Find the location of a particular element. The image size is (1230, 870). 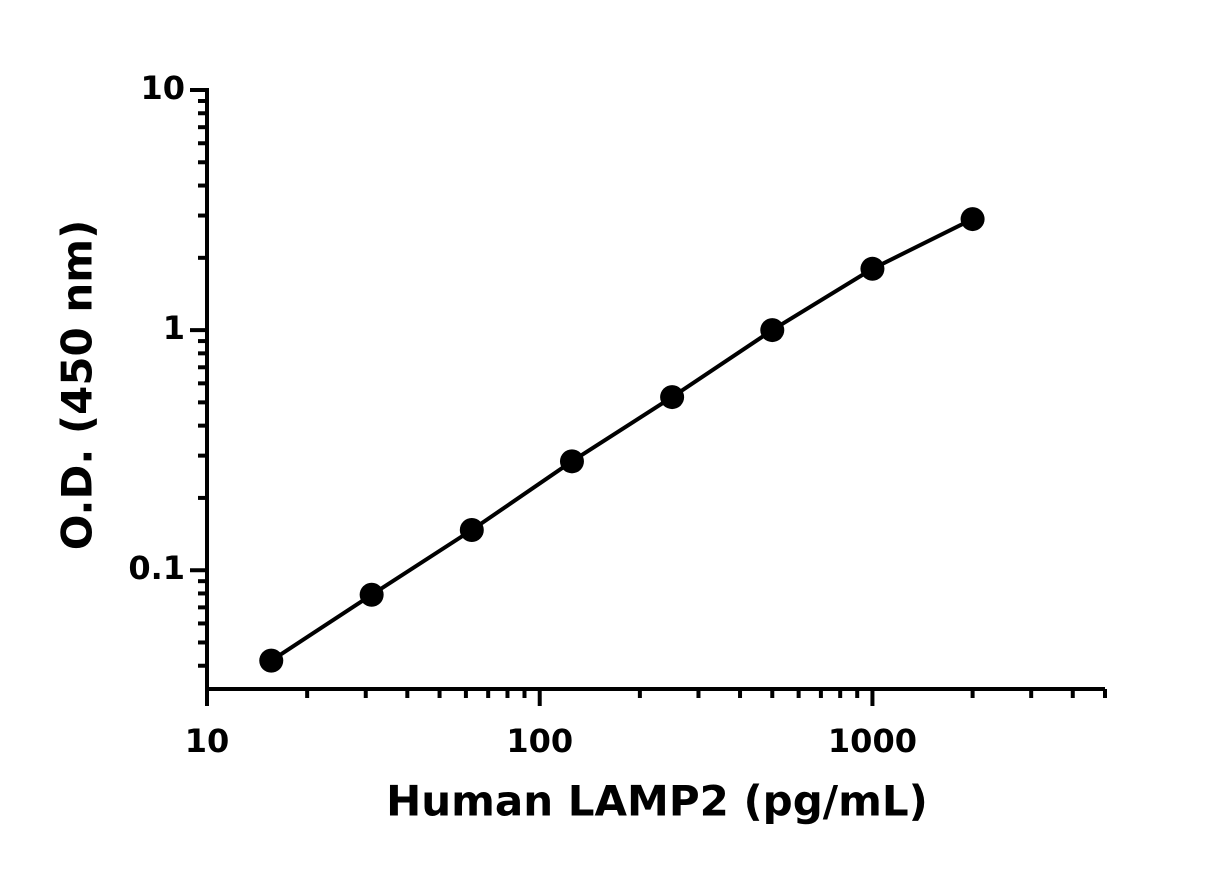

y-axis-title: O.D. (450 nm) is located at coordinates (77, 385).